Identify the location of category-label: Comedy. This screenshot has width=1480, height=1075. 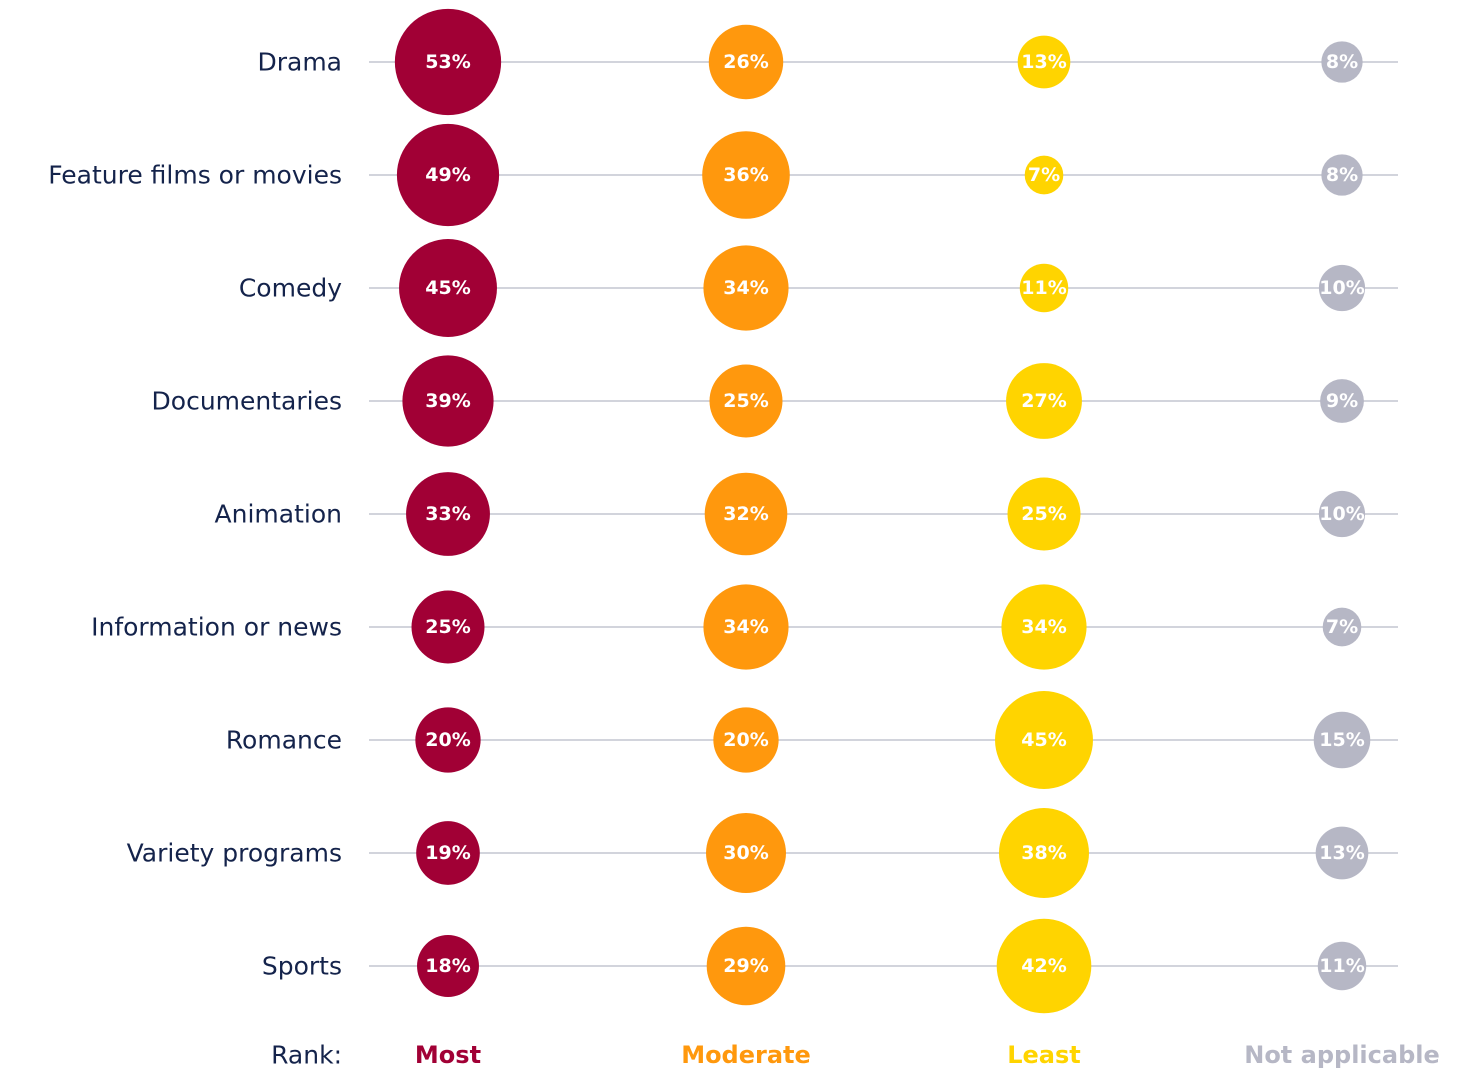
(290, 288).